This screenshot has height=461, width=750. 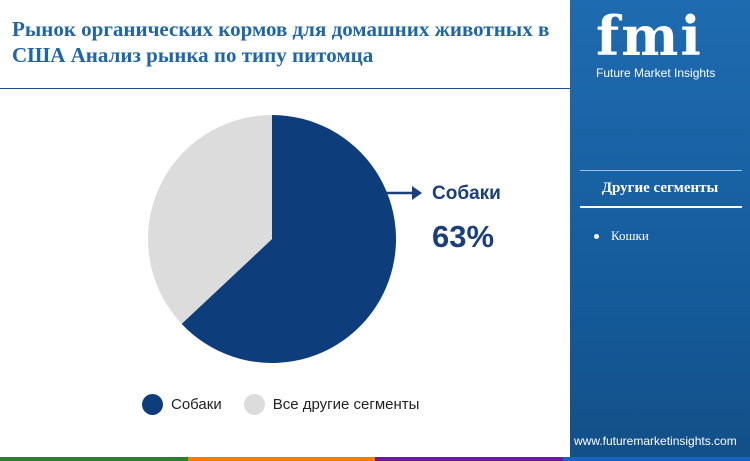 What do you see at coordinates (254, 404) in the screenshot?
I see `legend-swatch-other` at bounding box center [254, 404].